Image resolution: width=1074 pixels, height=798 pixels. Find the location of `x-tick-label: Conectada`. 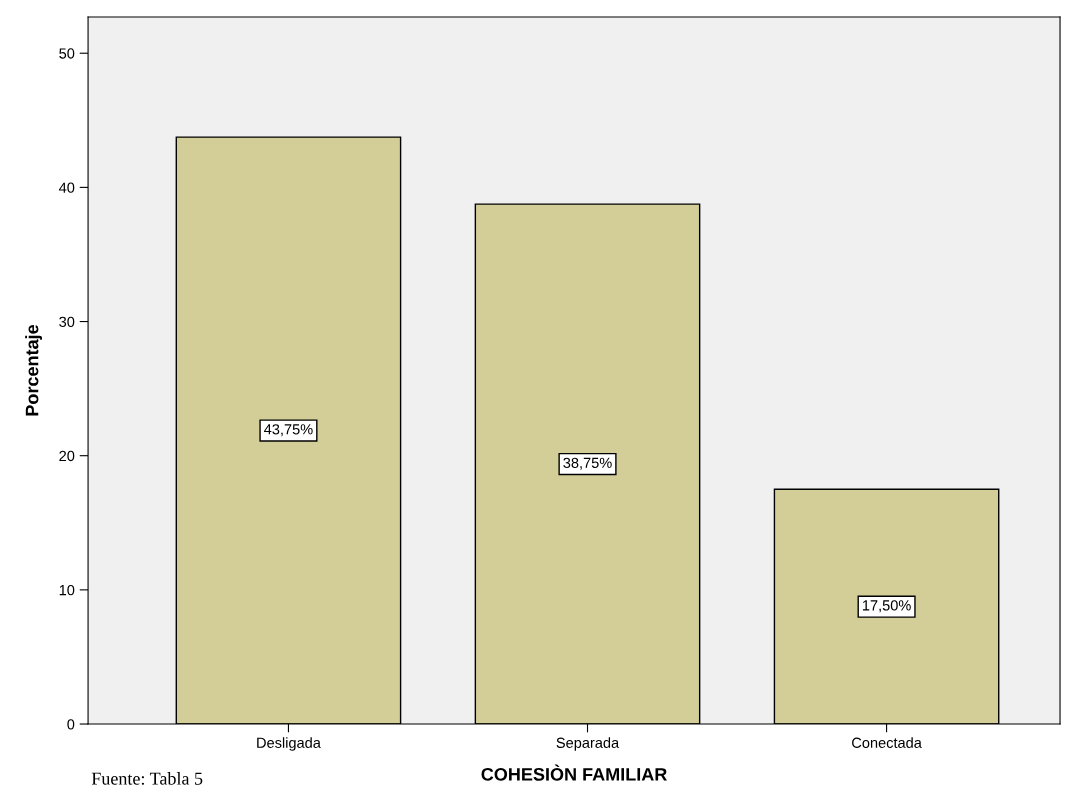

x-tick-label: Conectada is located at coordinates (887, 742).